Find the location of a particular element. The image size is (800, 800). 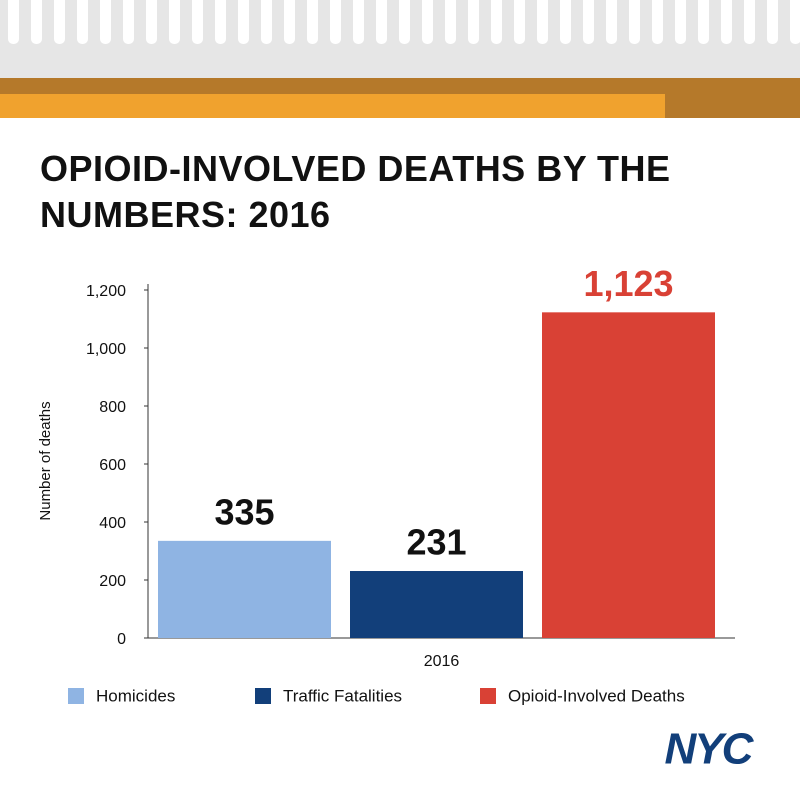

y-tick-label: 0 is located at coordinates (121, 639).